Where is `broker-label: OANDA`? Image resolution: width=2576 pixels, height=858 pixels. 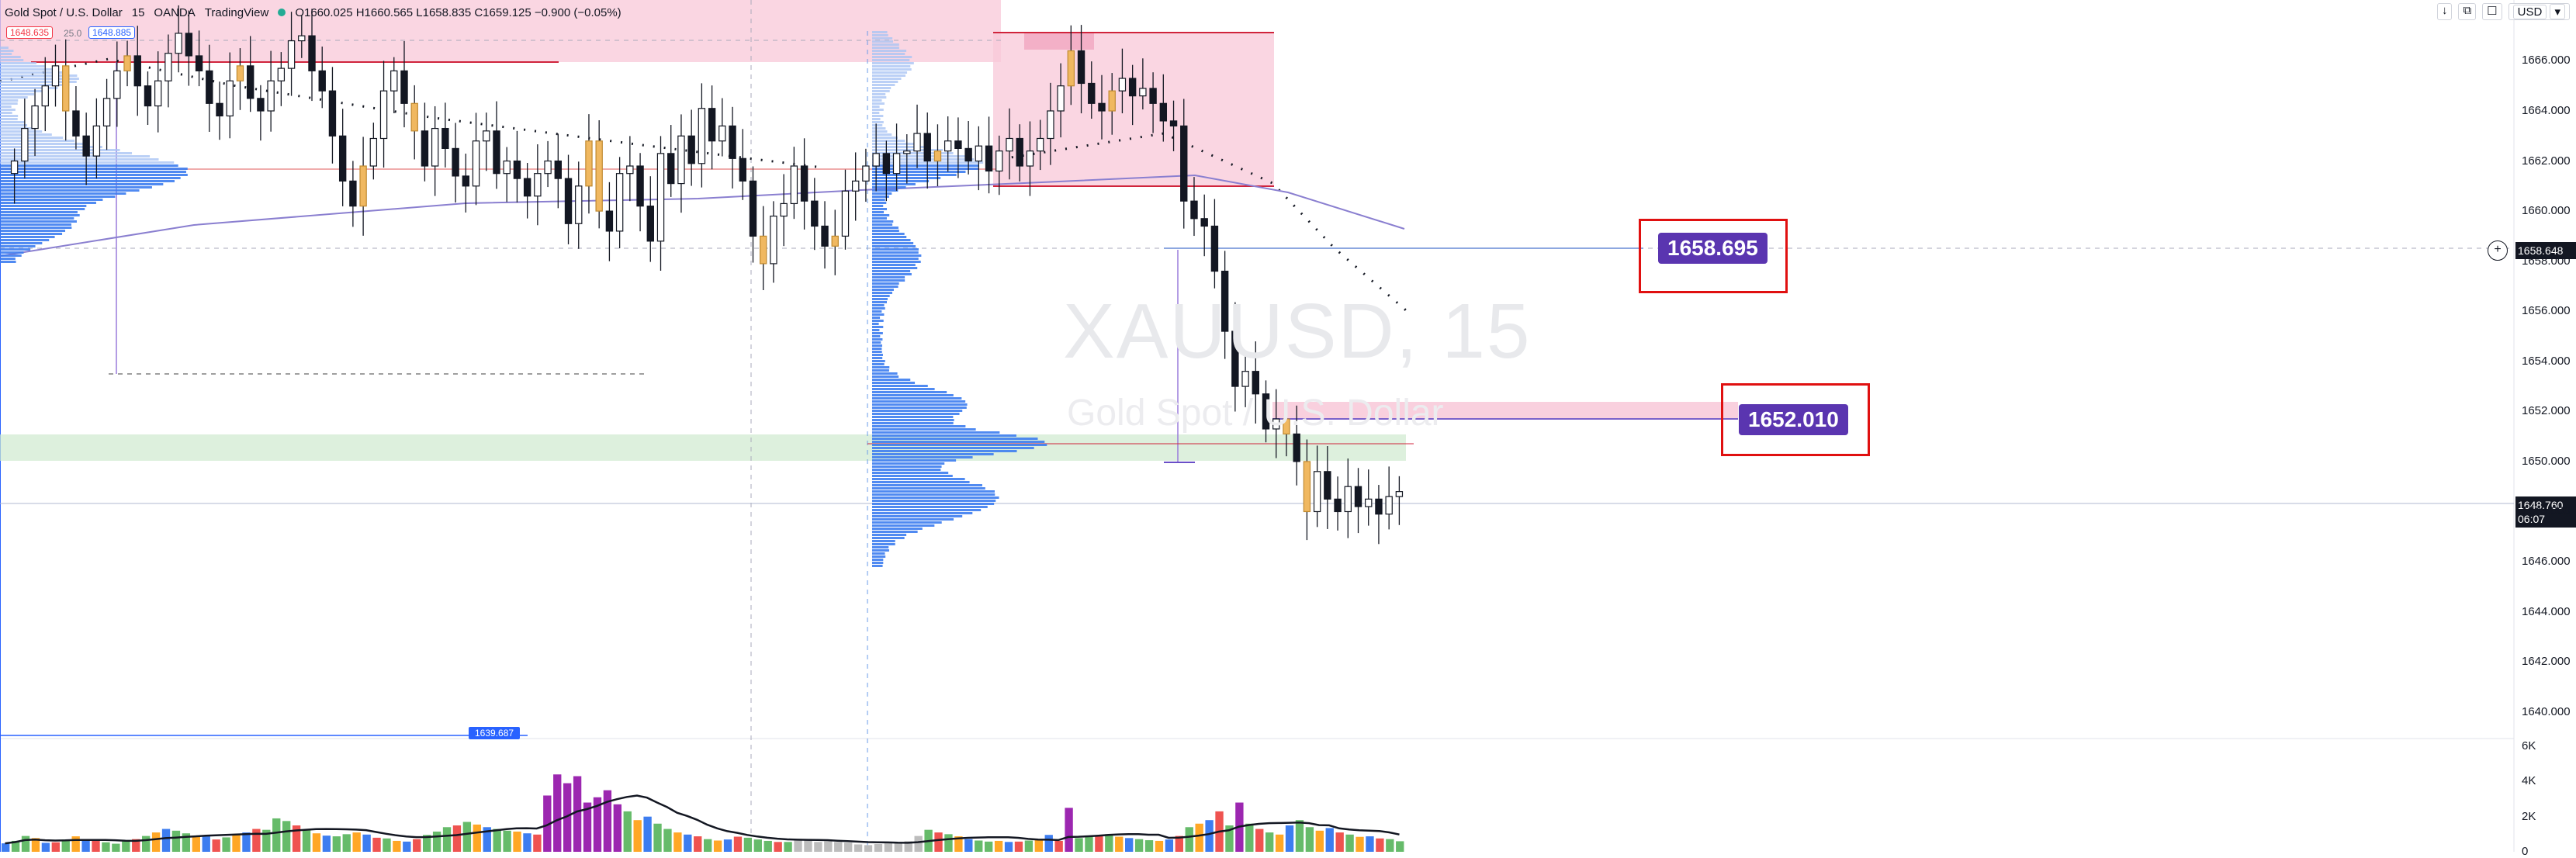
broker-label: OANDA is located at coordinates (175, 12).